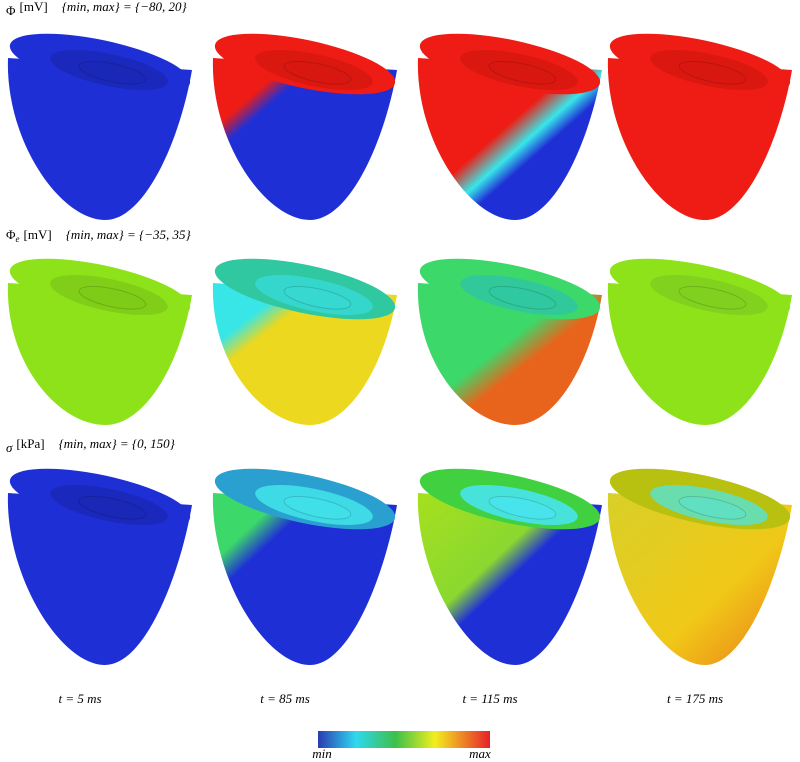 The image size is (800, 762). What do you see at coordinates (285, 698) in the screenshot?
I see `time-label: t = 85 ms` at bounding box center [285, 698].